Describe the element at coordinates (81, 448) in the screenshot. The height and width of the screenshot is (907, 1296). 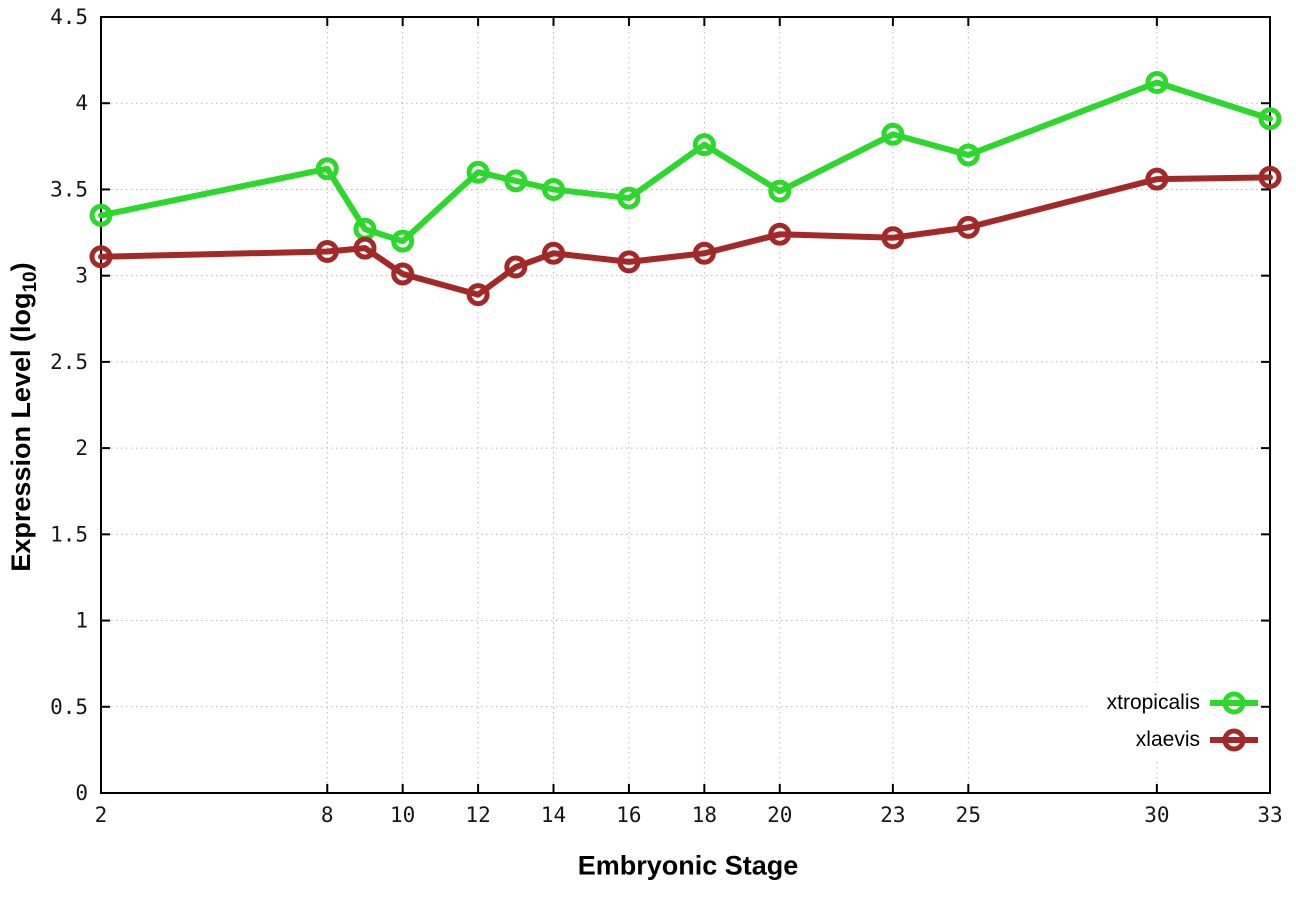
I see `y-tick-label: 2` at that location.